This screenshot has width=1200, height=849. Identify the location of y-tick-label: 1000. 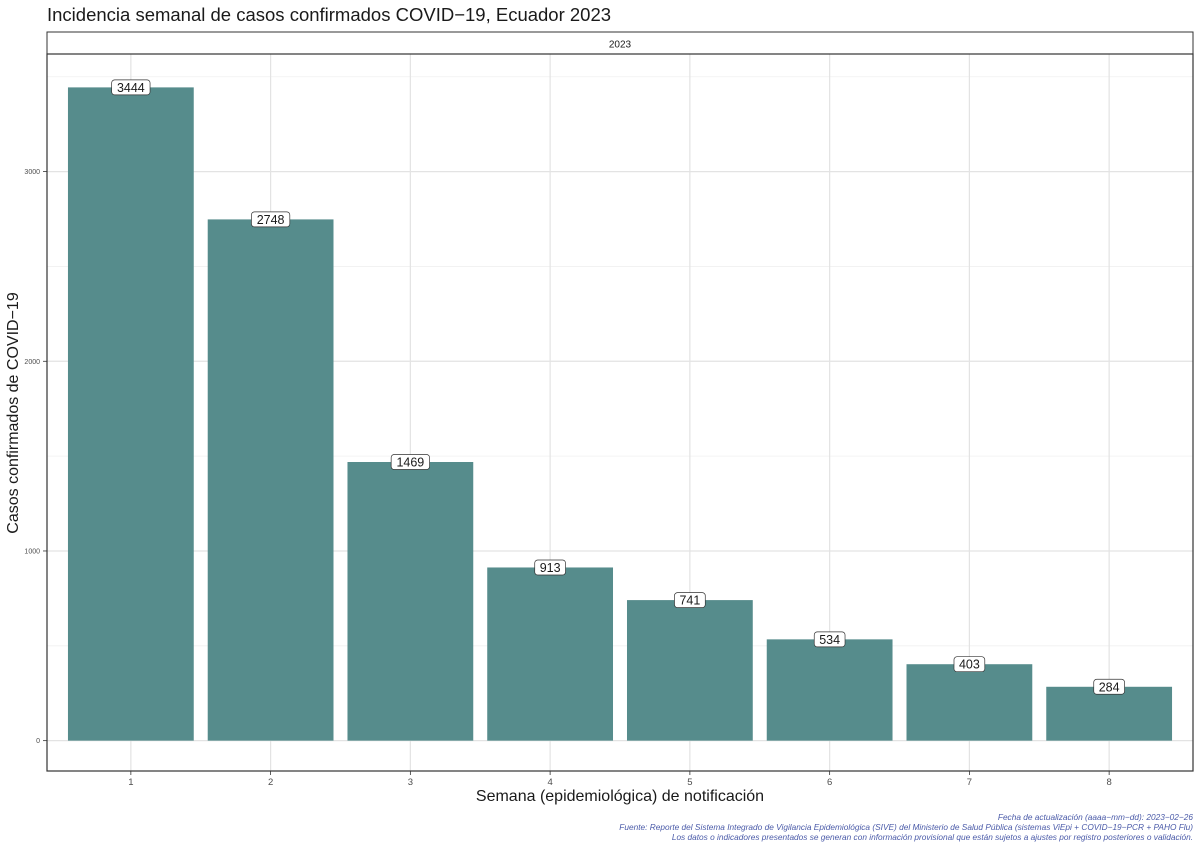
(32, 551).